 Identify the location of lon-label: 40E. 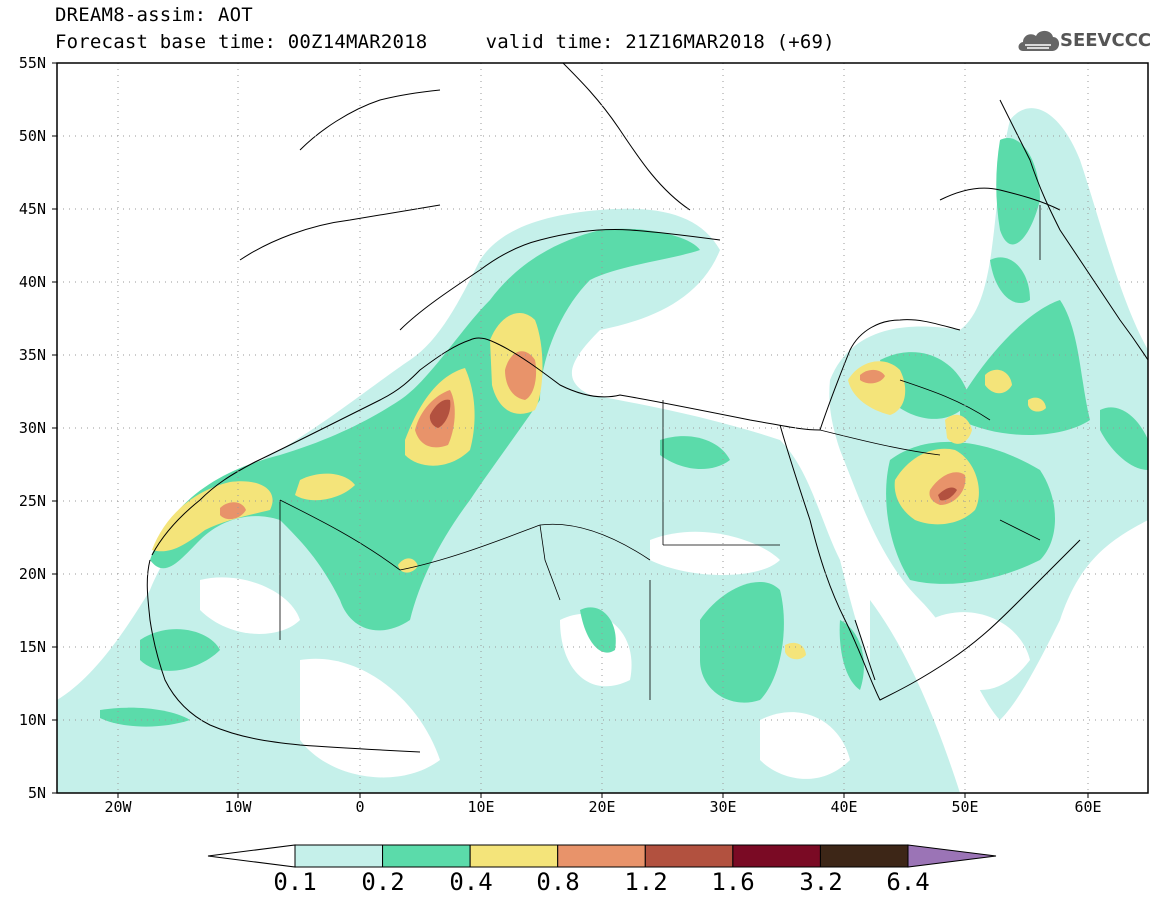
(844, 807).